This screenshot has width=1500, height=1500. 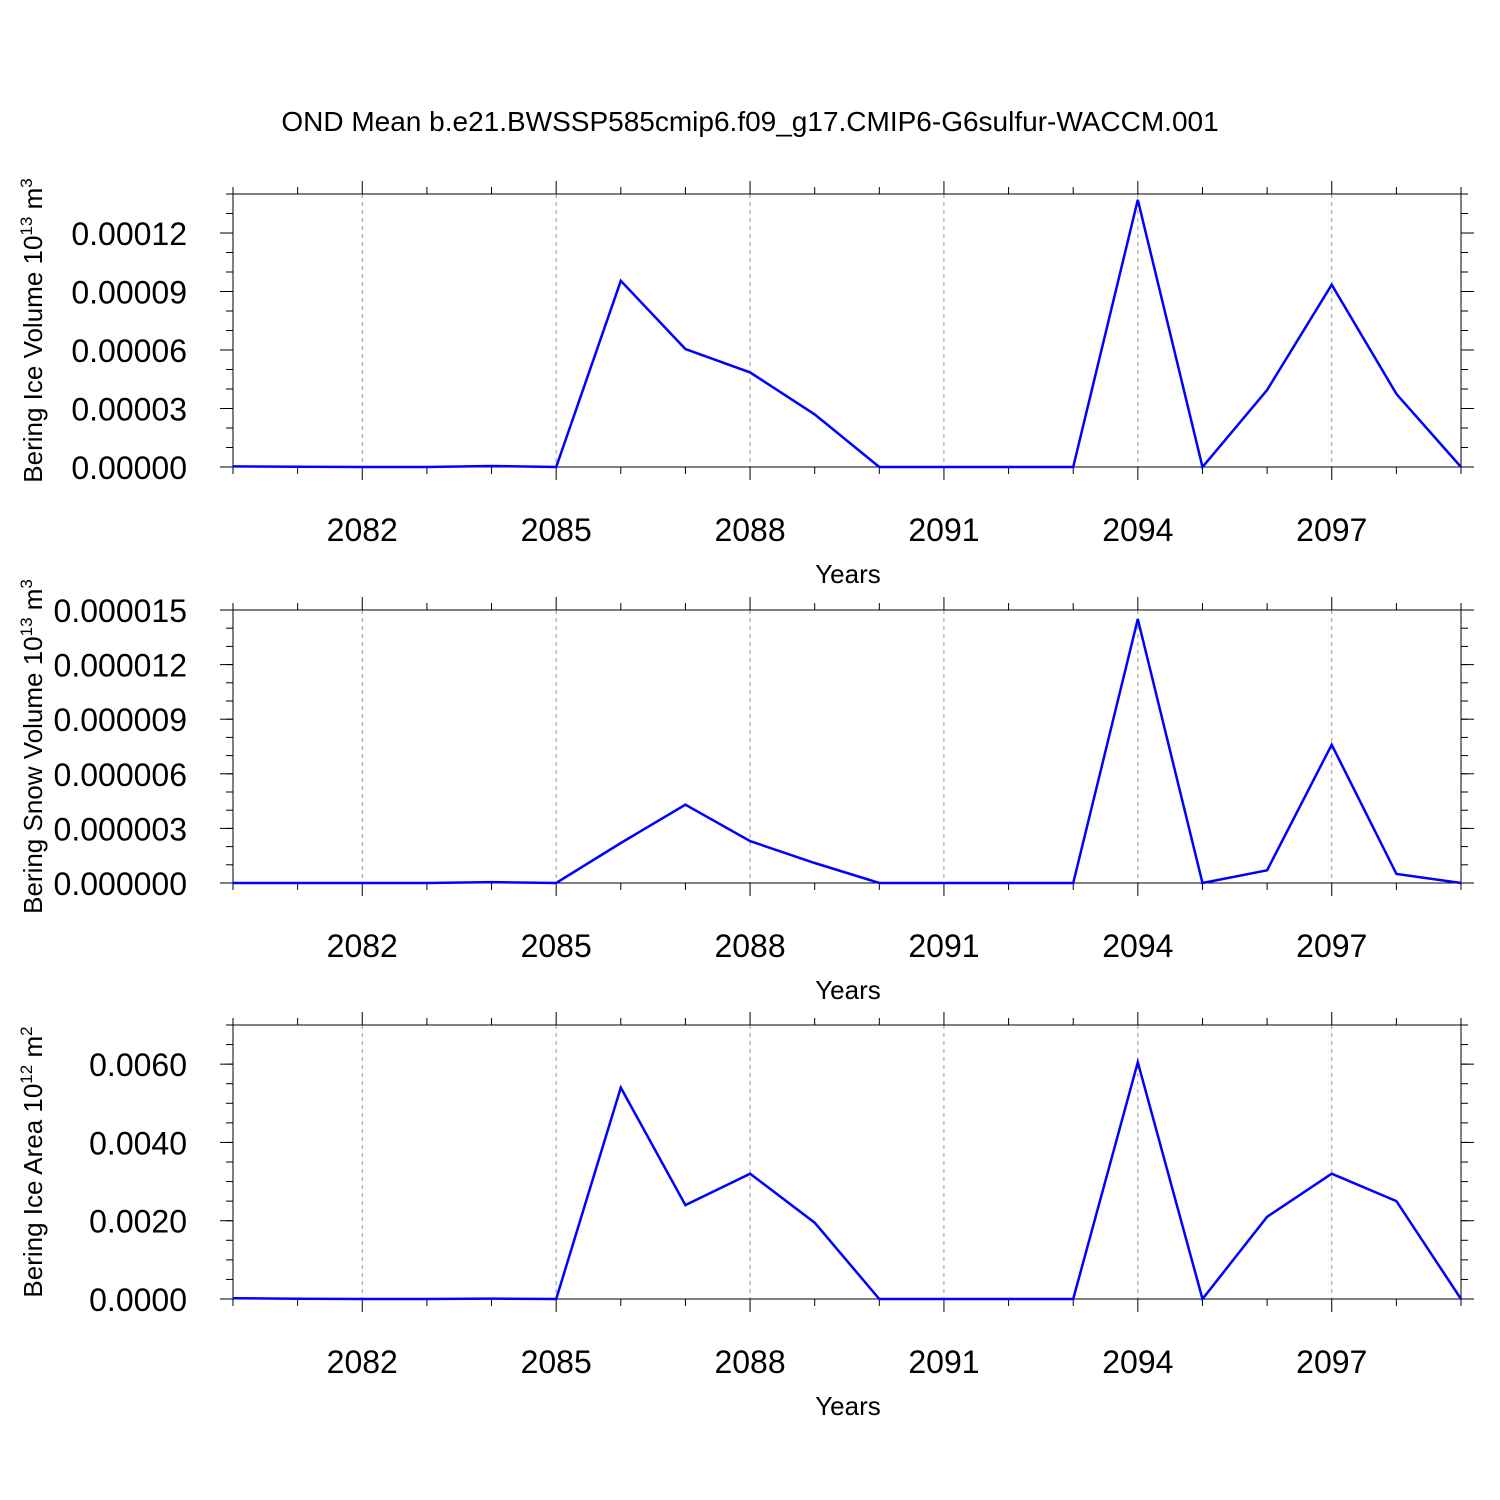 What do you see at coordinates (129, 410) in the screenshot?
I see `y-tick-label: 0.00003` at bounding box center [129, 410].